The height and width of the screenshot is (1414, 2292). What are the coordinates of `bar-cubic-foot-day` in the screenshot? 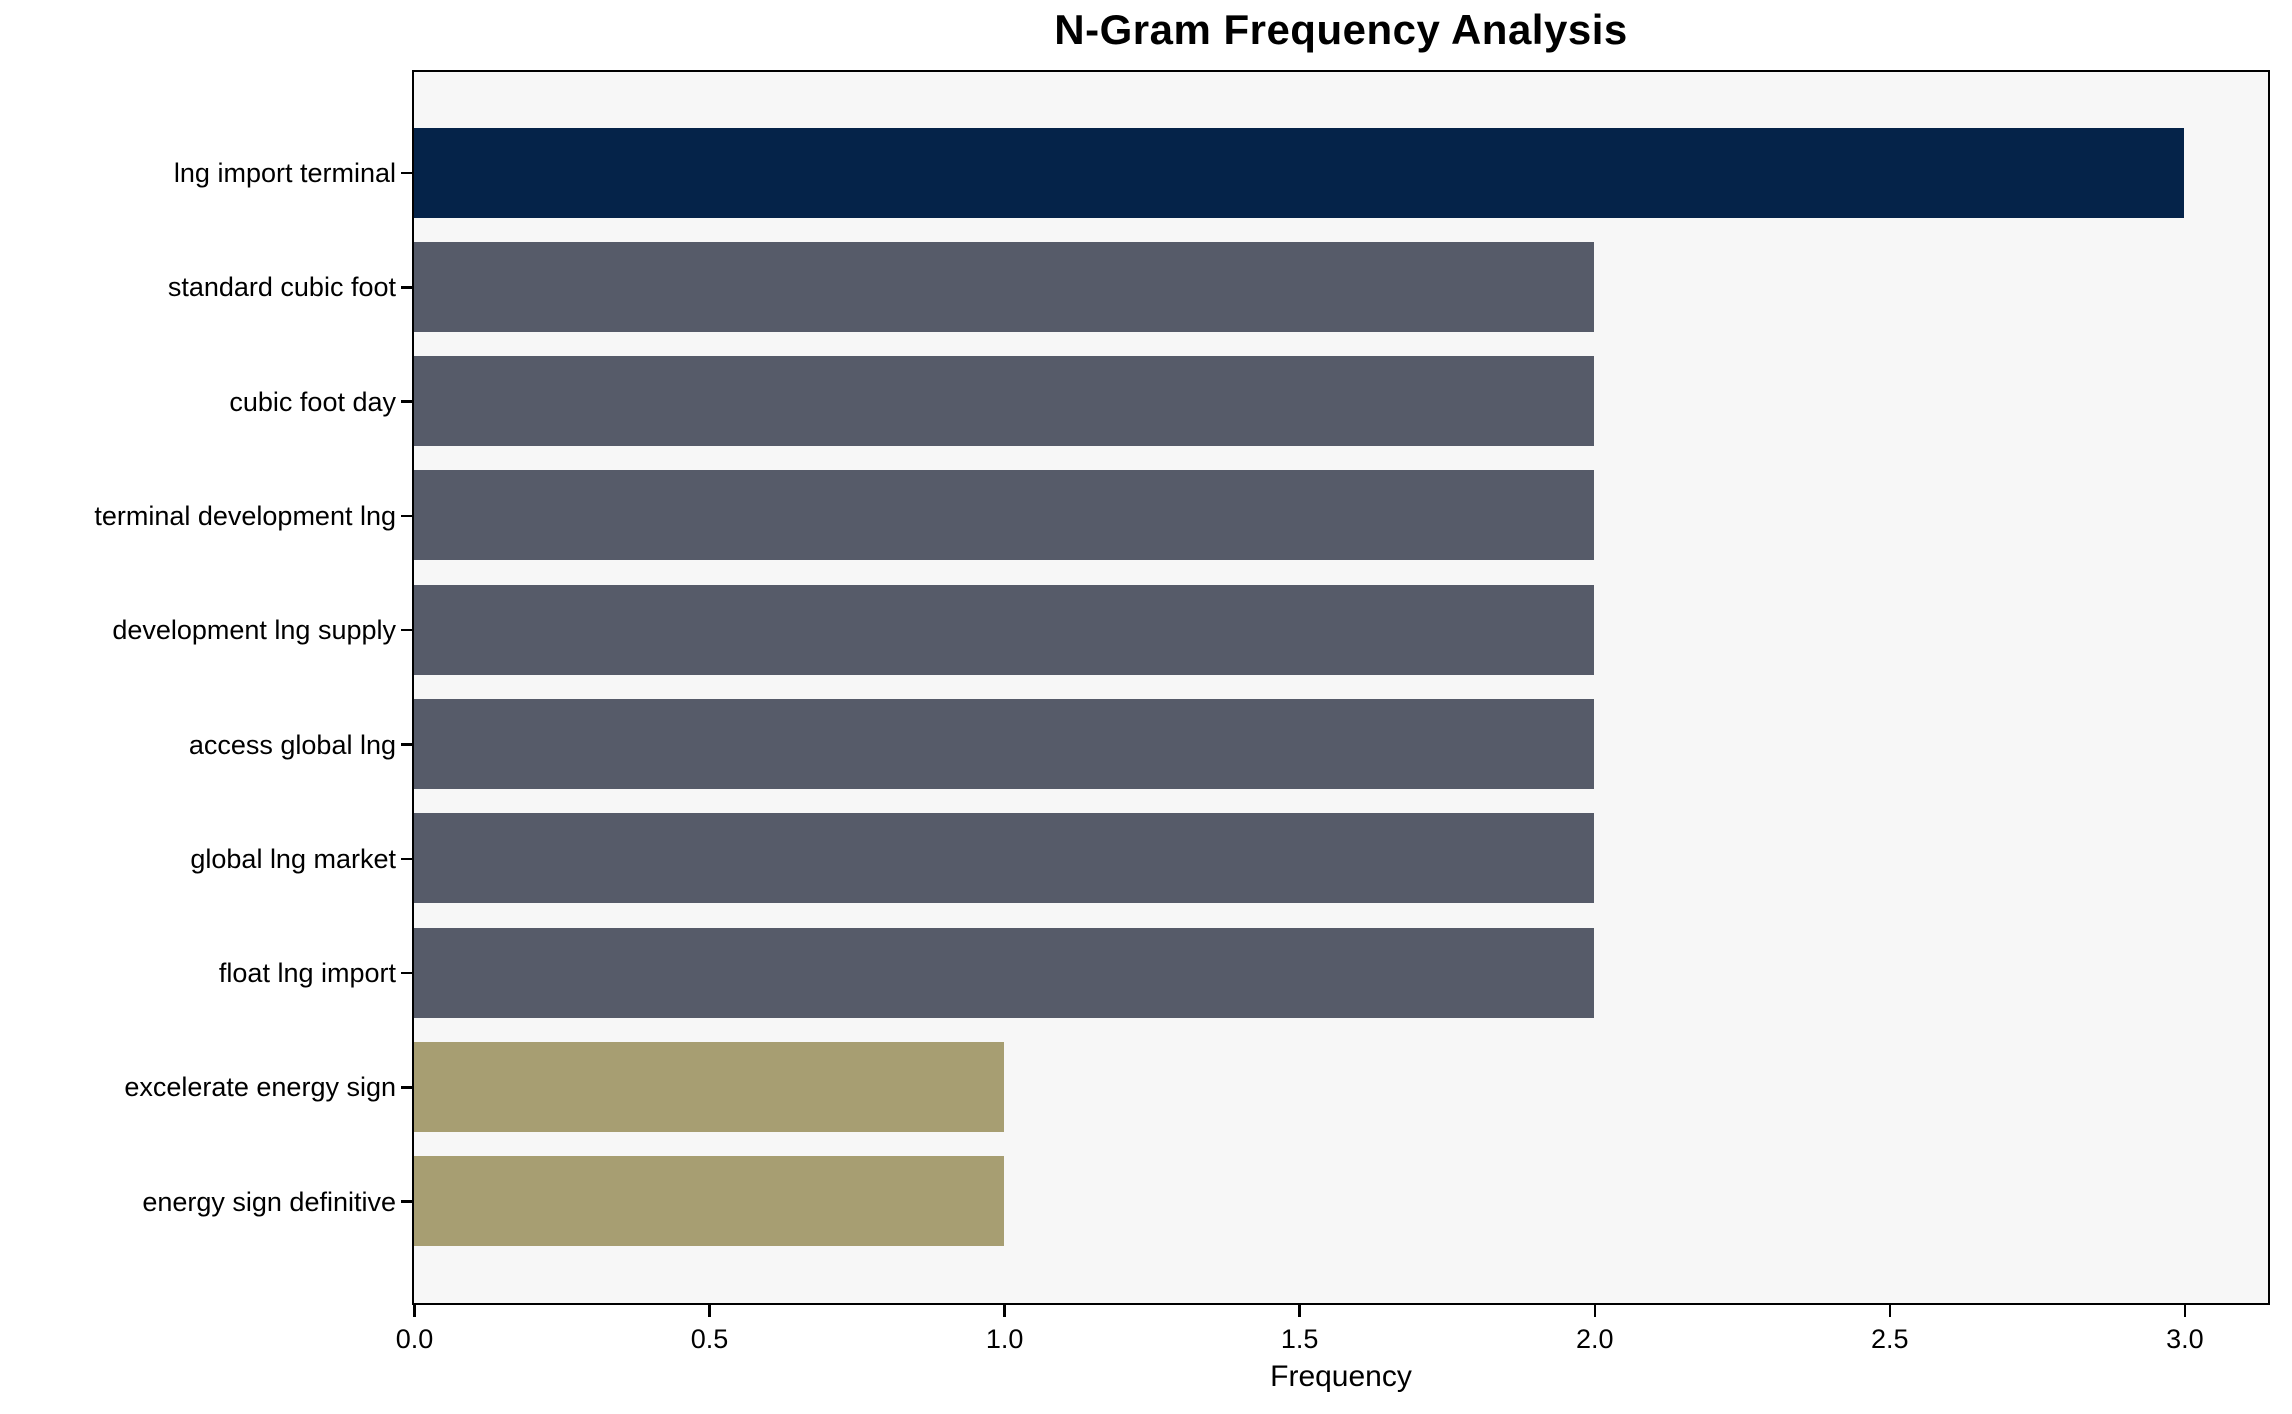 It's located at (1004, 401).